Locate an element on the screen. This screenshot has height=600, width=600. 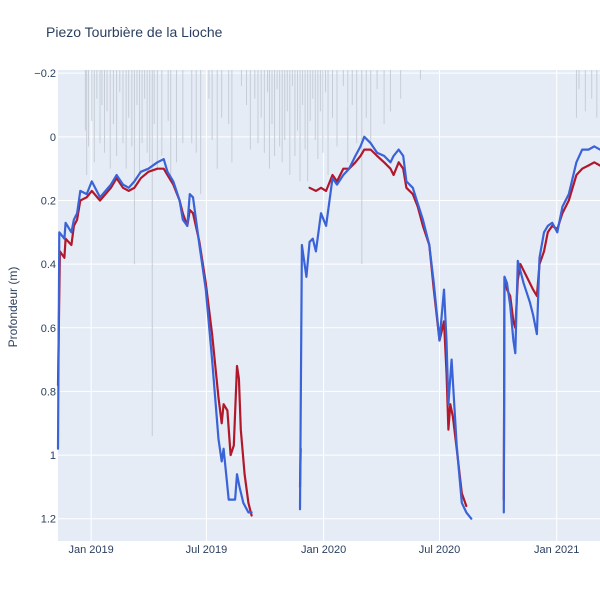
chart-title: Piezo Tourbière de la Lioche is located at coordinates (134, 32).